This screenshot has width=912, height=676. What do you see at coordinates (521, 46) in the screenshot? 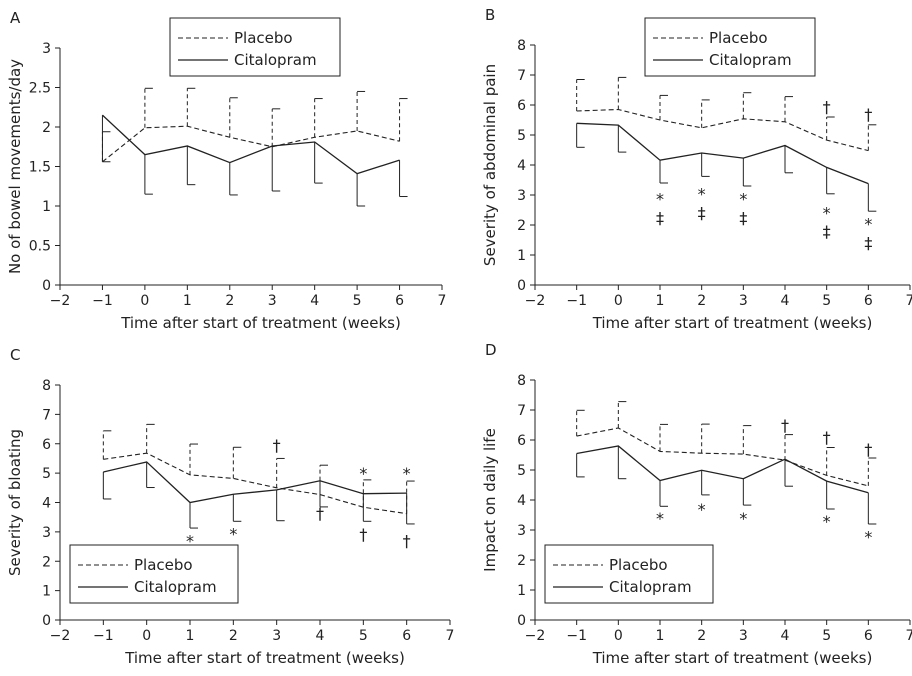
I see `y-tick-label: 8` at bounding box center [521, 46].